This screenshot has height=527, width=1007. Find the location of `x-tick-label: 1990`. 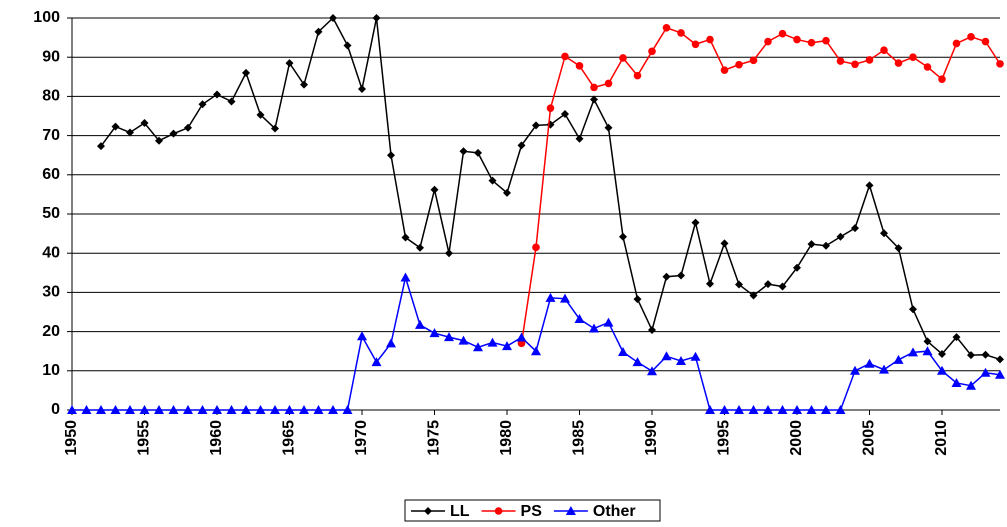

x-tick-label: 1990 is located at coordinates (651, 438).